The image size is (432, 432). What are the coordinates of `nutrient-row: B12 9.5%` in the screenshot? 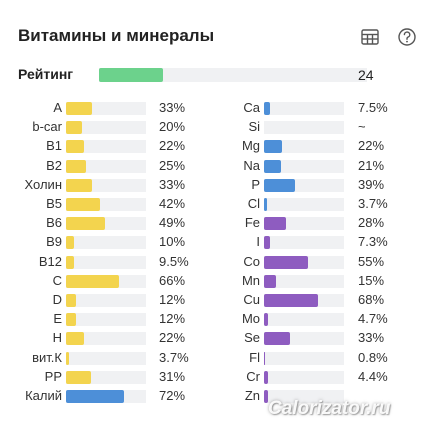 It's located at (216, 262).